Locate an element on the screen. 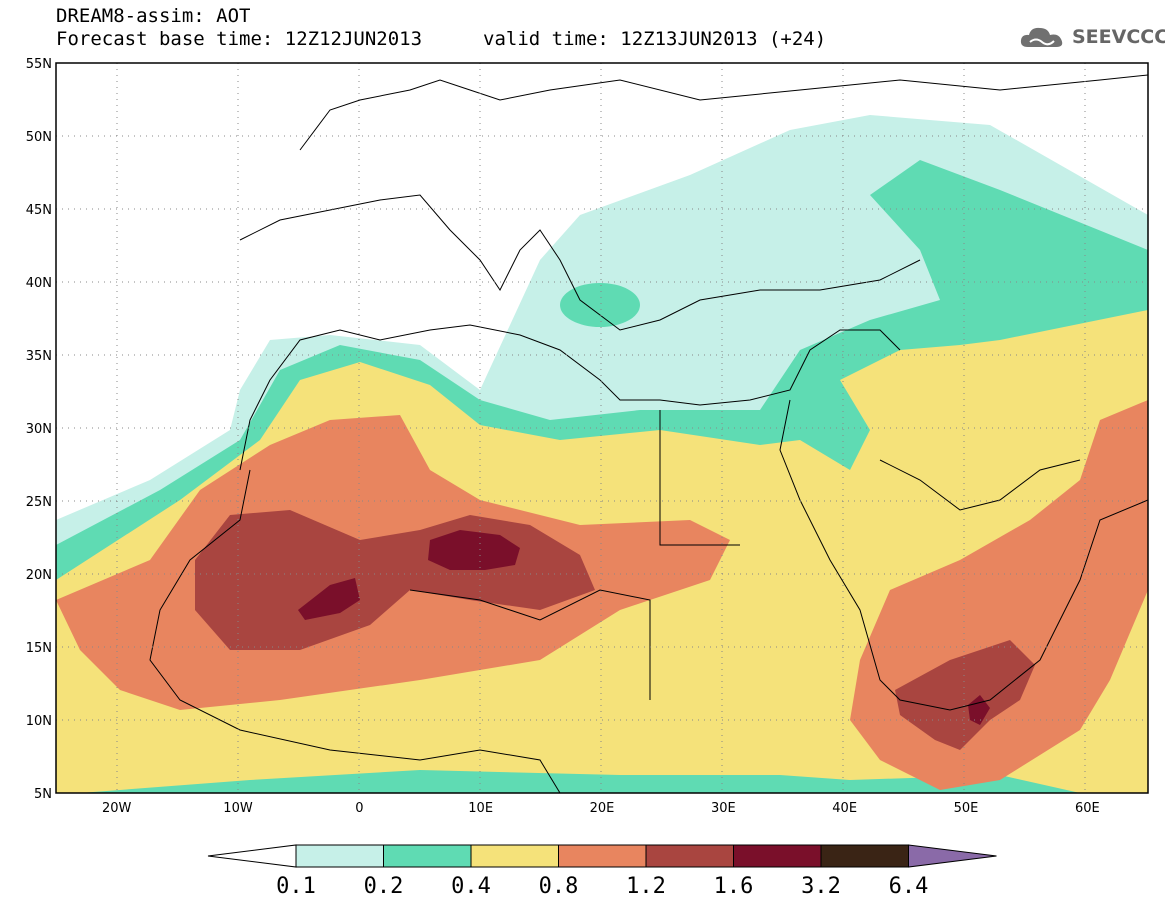 The image size is (1165, 905). forecast-base-time: Forecast base time: 12Z12JUN2013 is located at coordinates (239, 39).